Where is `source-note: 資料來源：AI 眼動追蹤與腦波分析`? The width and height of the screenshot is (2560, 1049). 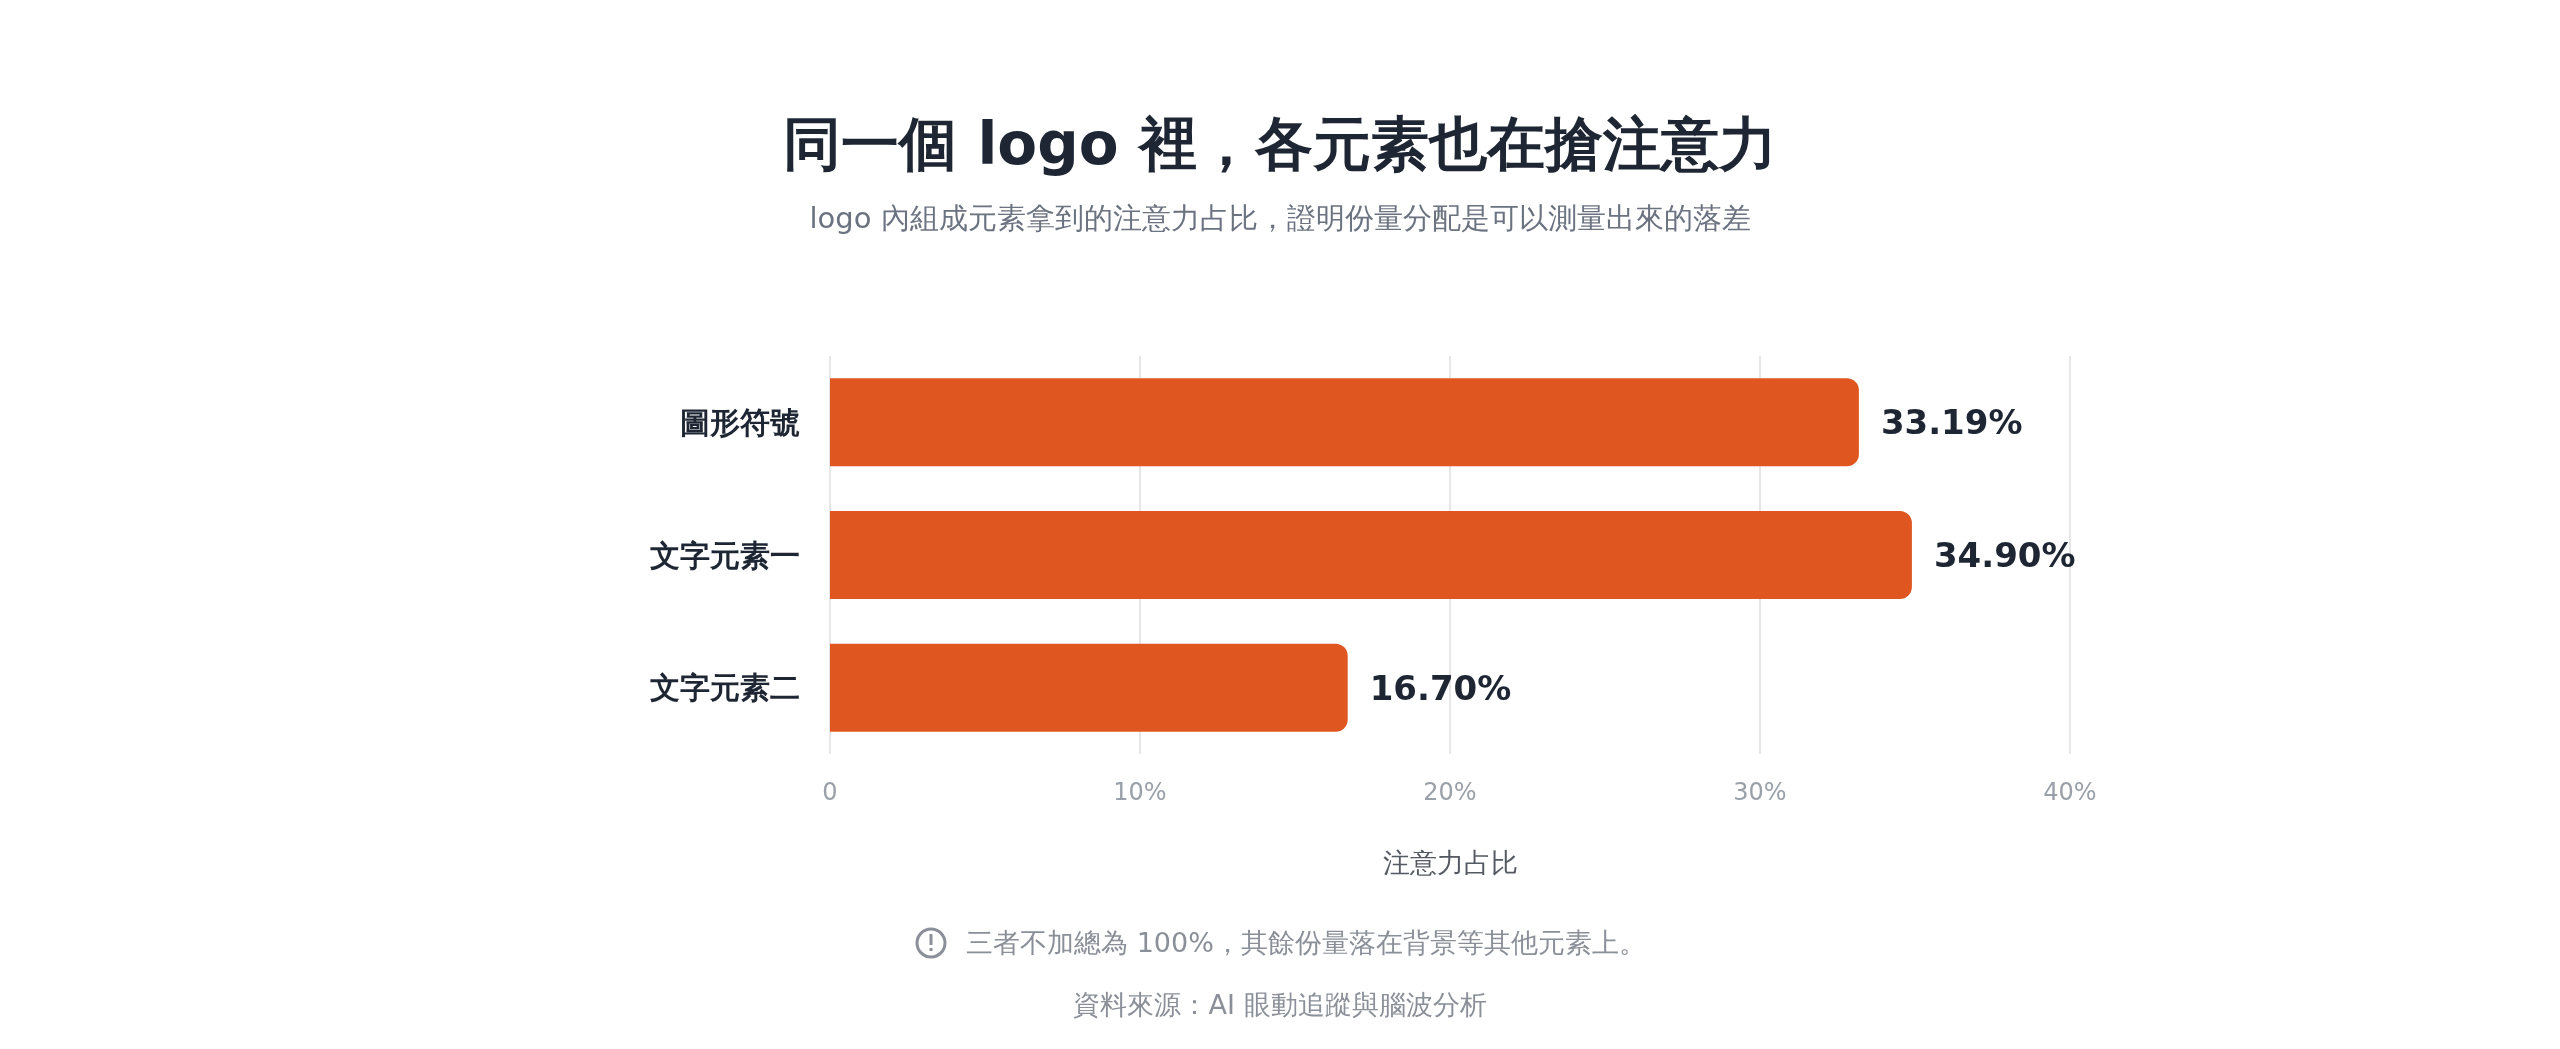 source-note: 資料來源：AI 眼動追蹤與腦波分析 is located at coordinates (1280, 1005).